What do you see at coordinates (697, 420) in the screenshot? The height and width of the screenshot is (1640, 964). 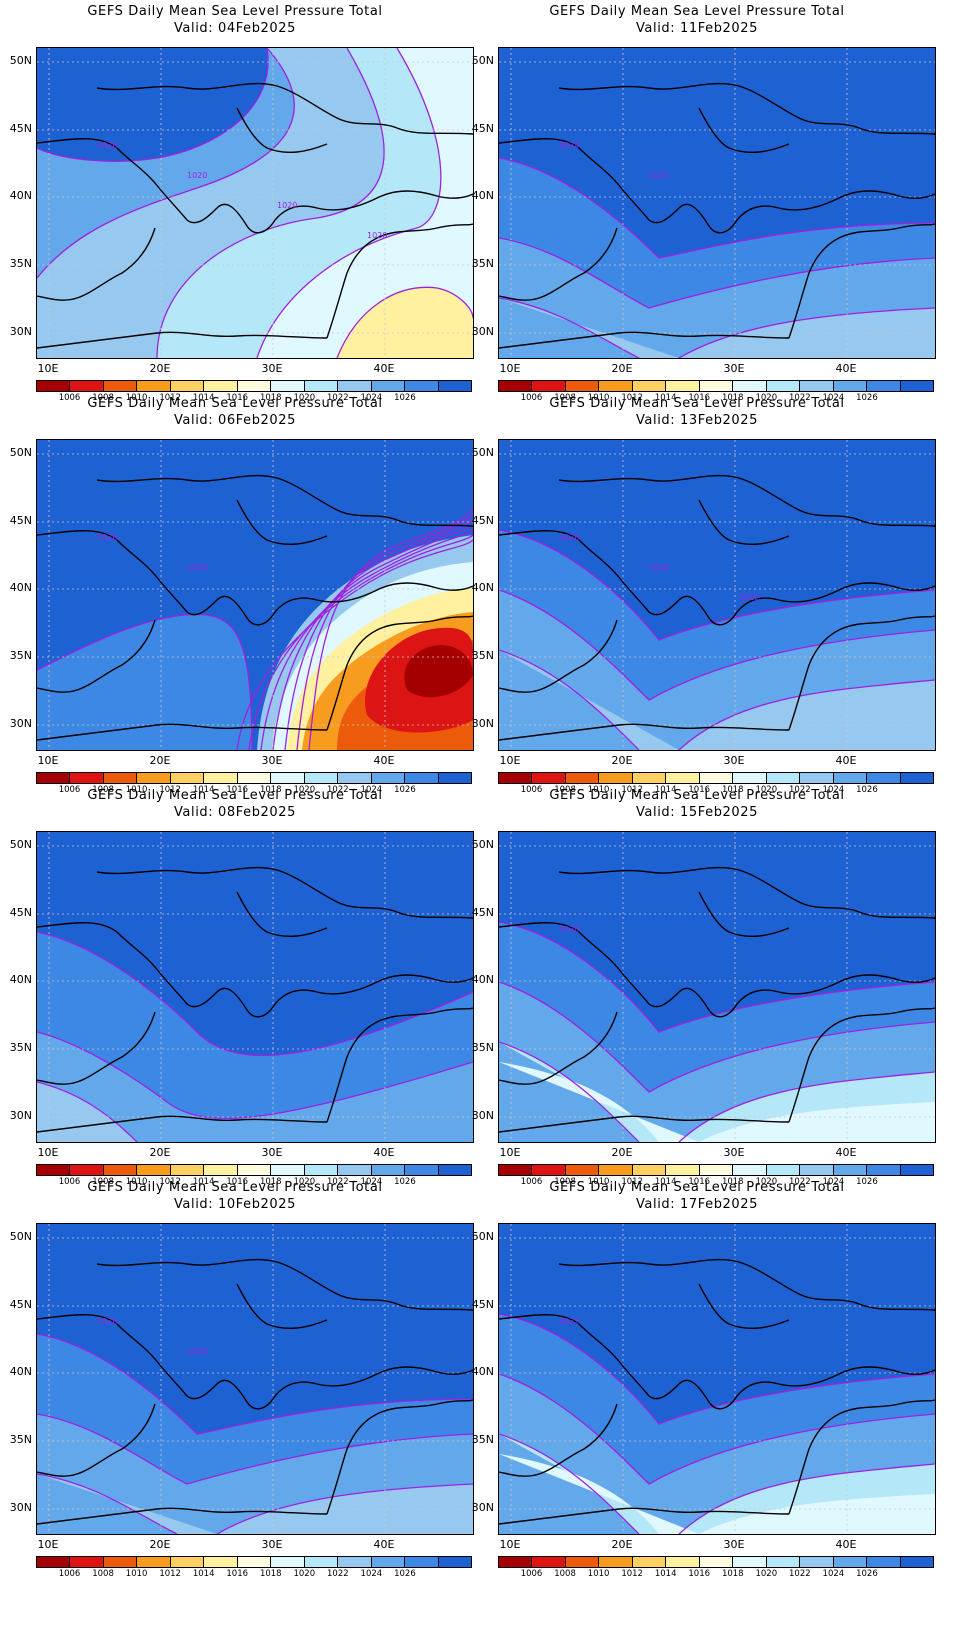 I see `panel-valid-date: Valid: 13Feb2025` at bounding box center [697, 420].